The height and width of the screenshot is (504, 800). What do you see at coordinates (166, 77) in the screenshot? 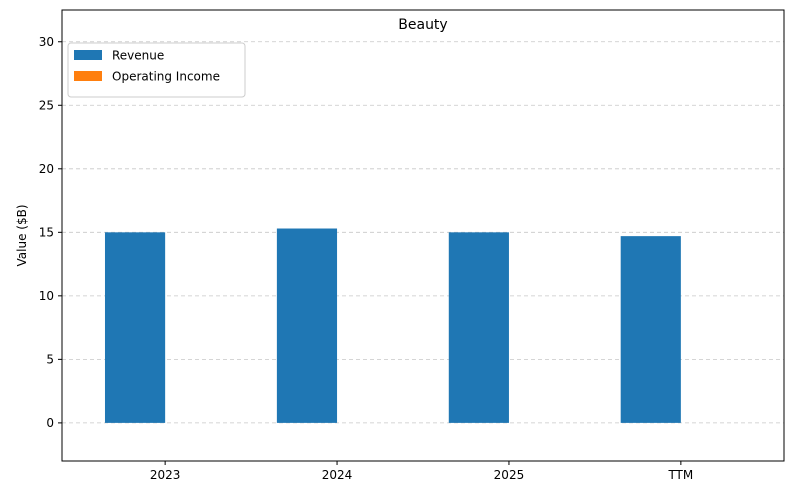
I see `legend-label: Operating Income` at bounding box center [166, 77].